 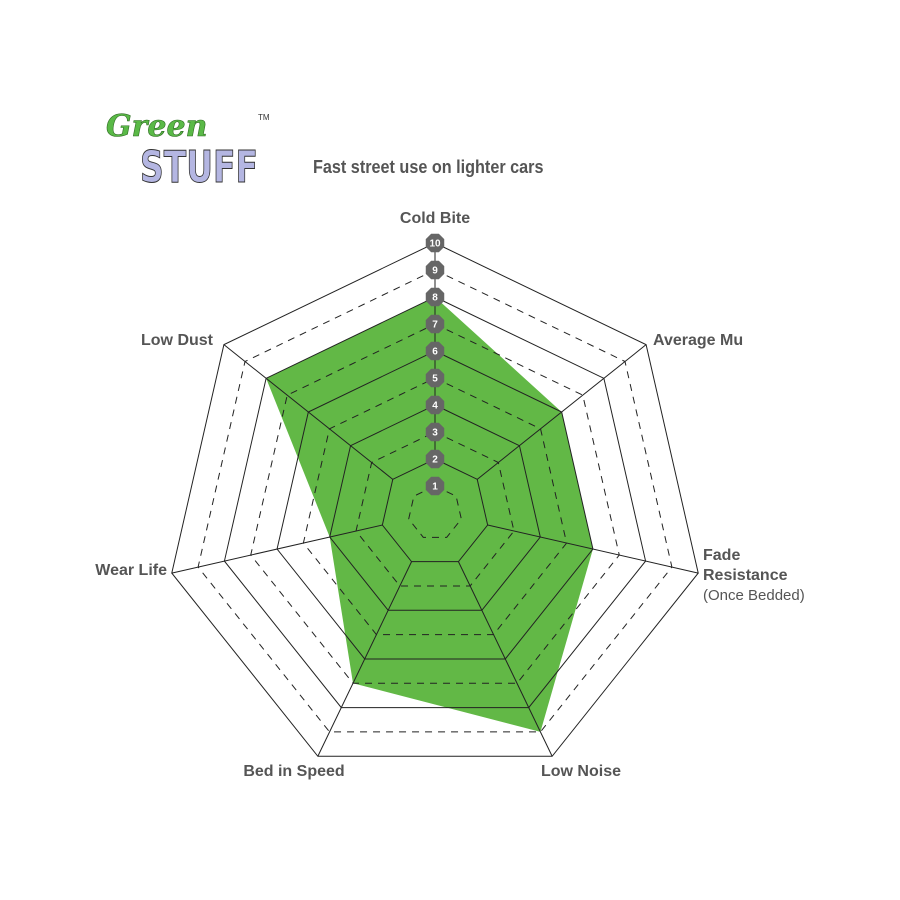 I want to click on scale-tick-label: 8, so click(x=435, y=298).